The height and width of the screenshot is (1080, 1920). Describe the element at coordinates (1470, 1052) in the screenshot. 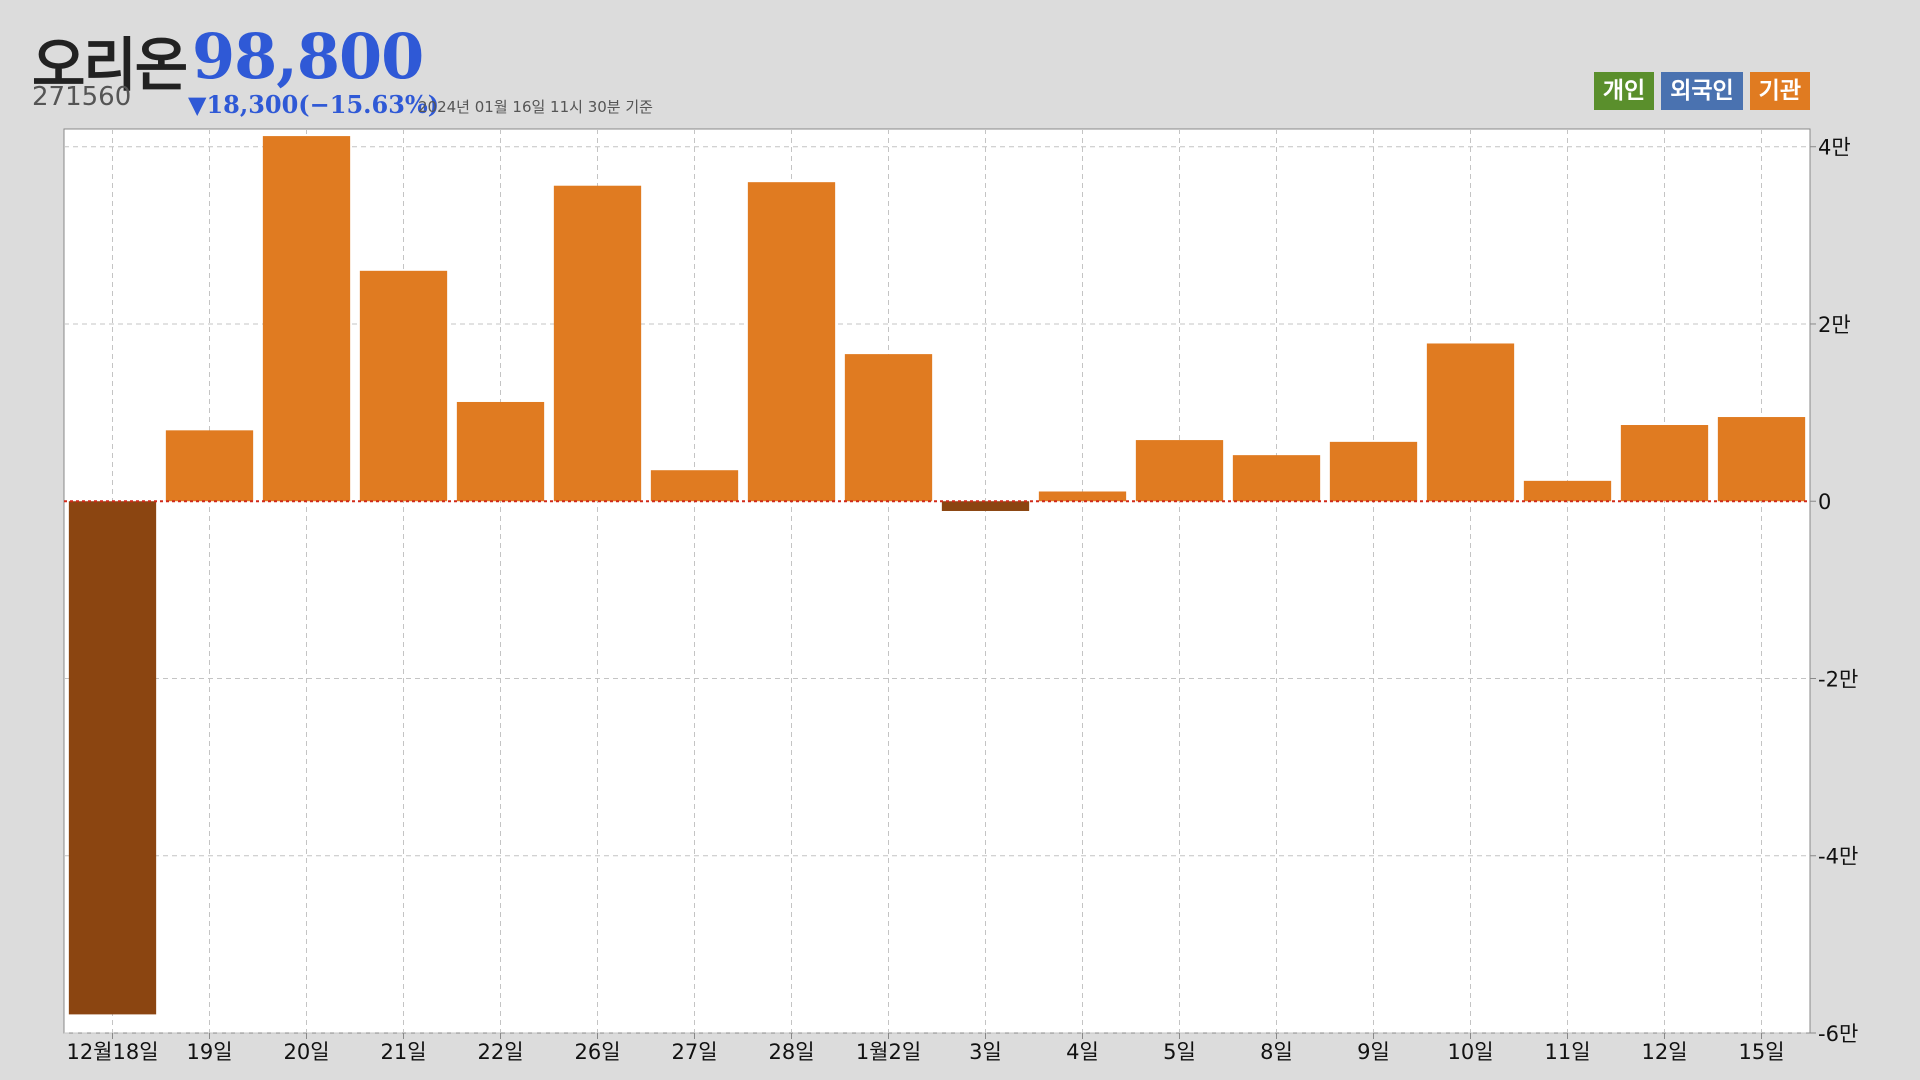

I see `x-tick-label: 10일` at that location.